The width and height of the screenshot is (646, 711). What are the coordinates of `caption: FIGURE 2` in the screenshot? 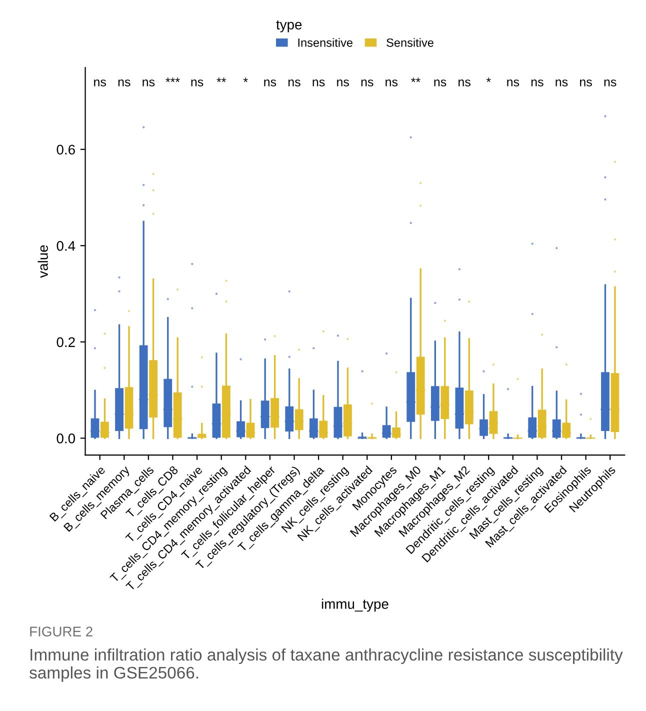 It's located at (61, 631).